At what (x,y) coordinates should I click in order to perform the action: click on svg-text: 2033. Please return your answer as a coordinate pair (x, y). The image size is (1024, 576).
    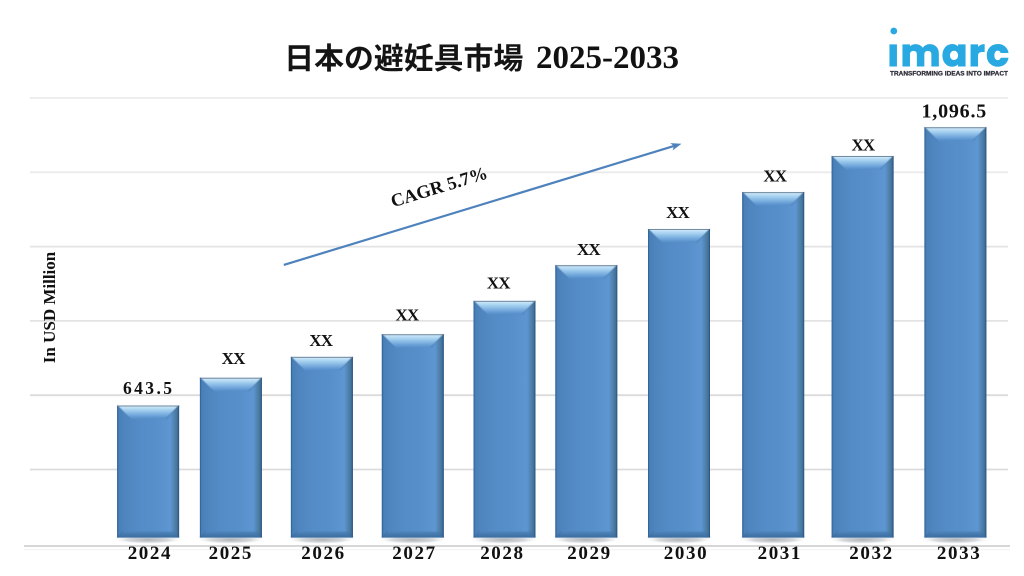
    Looking at the image, I should click on (959, 553).